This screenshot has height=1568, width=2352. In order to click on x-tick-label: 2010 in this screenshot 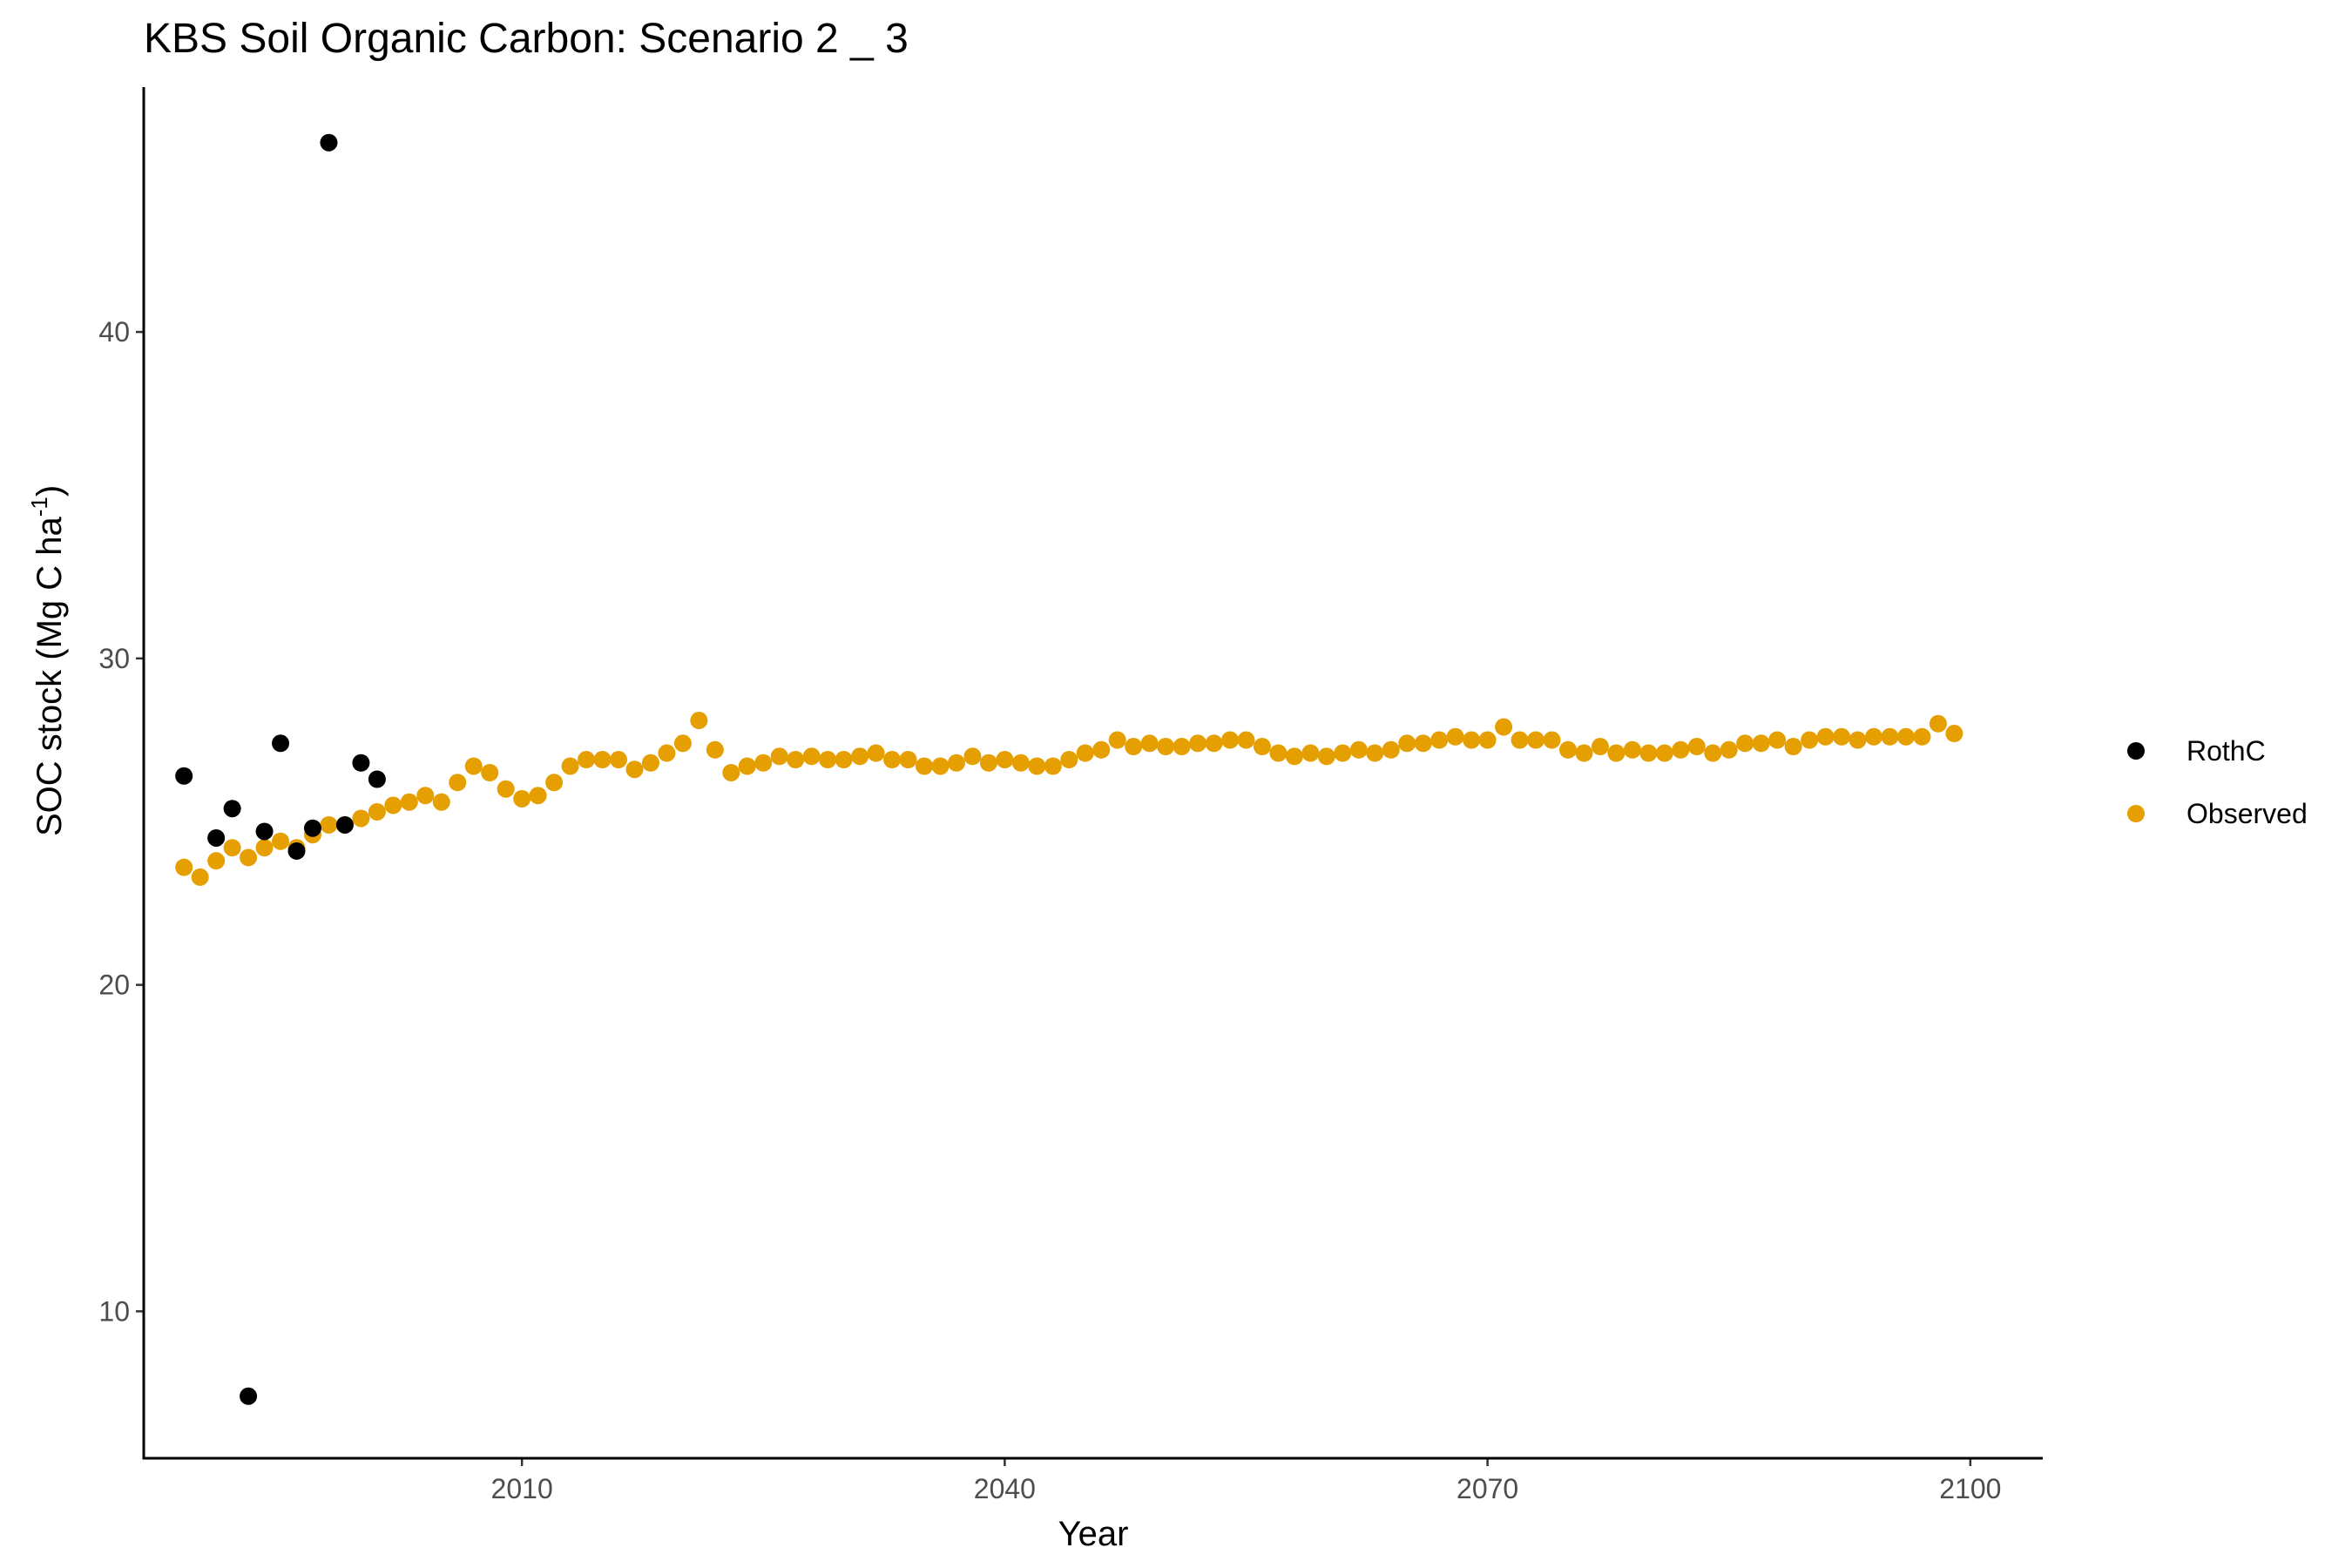, I will do `click(522, 1488)`.